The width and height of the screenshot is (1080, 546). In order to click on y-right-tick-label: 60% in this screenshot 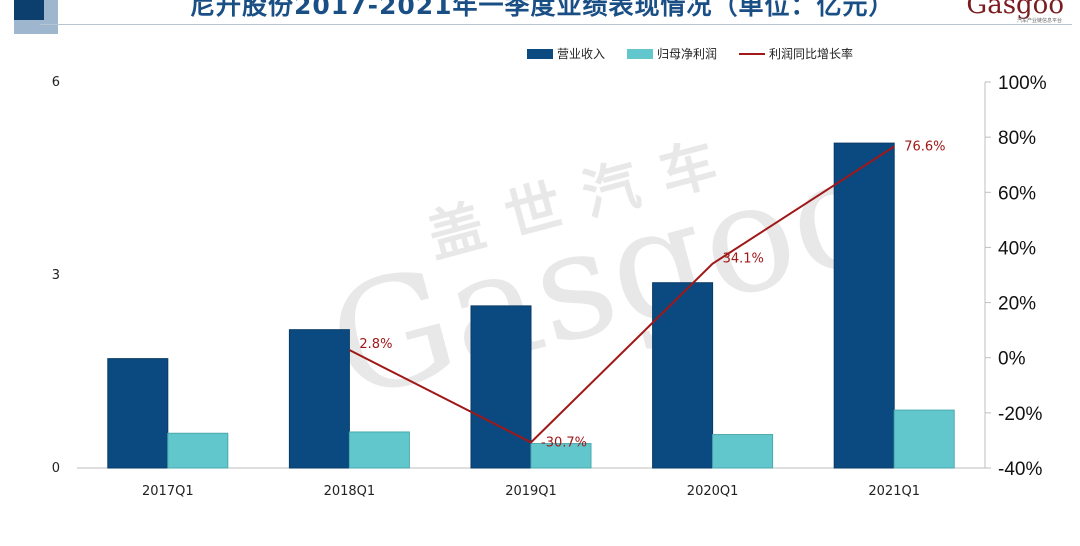, I will do `click(1017, 193)`.